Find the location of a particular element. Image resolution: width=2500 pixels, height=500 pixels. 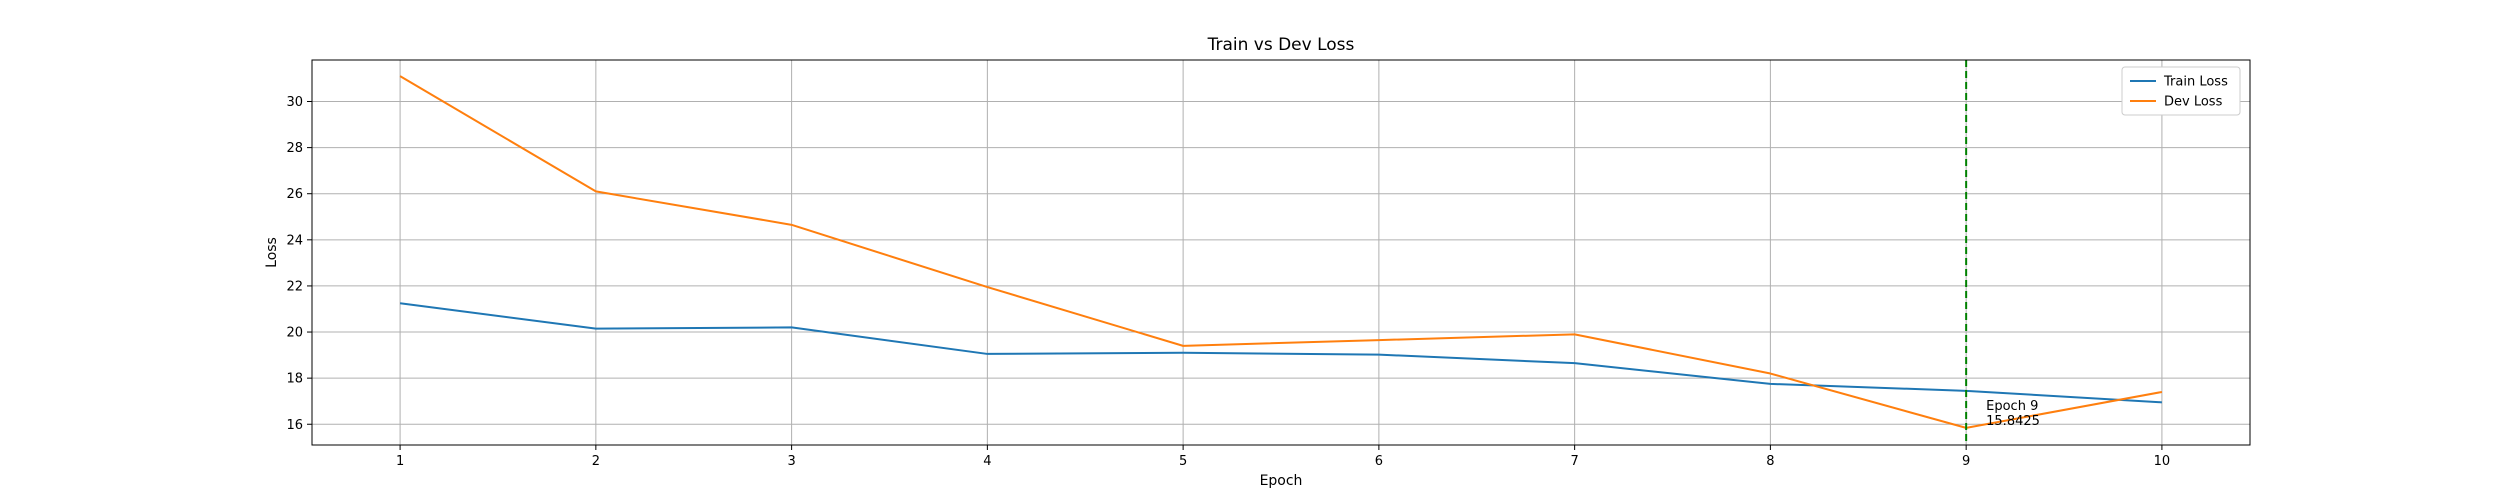

y-axis-label: Loss is located at coordinates (272, 252).